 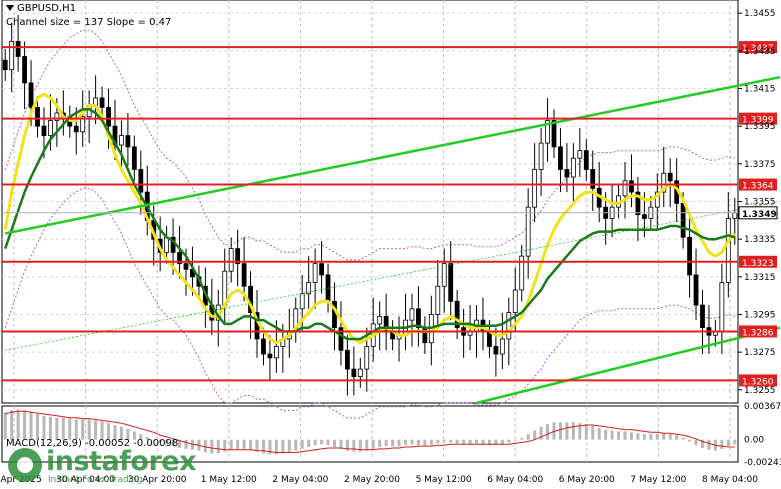 What do you see at coordinates (758, 264) in the screenshot?
I see `level-label: 1.3323` at bounding box center [758, 264].